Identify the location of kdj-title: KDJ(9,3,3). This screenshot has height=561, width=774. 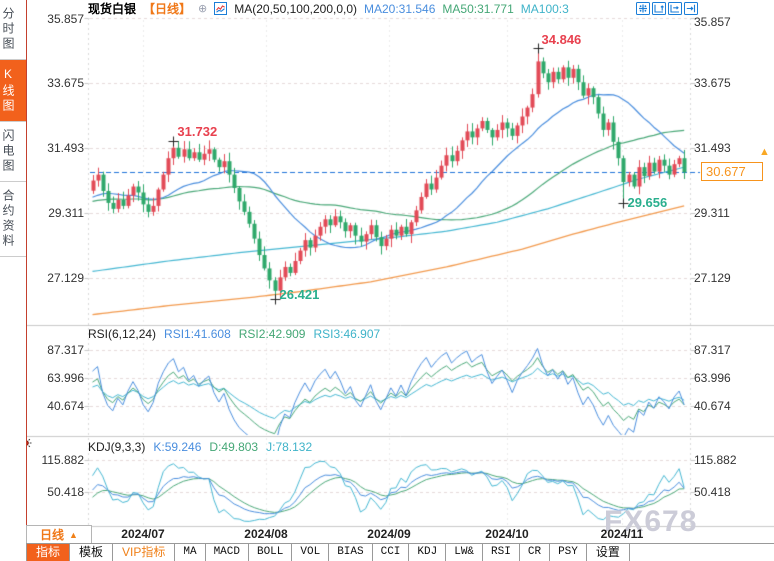
(117, 447).